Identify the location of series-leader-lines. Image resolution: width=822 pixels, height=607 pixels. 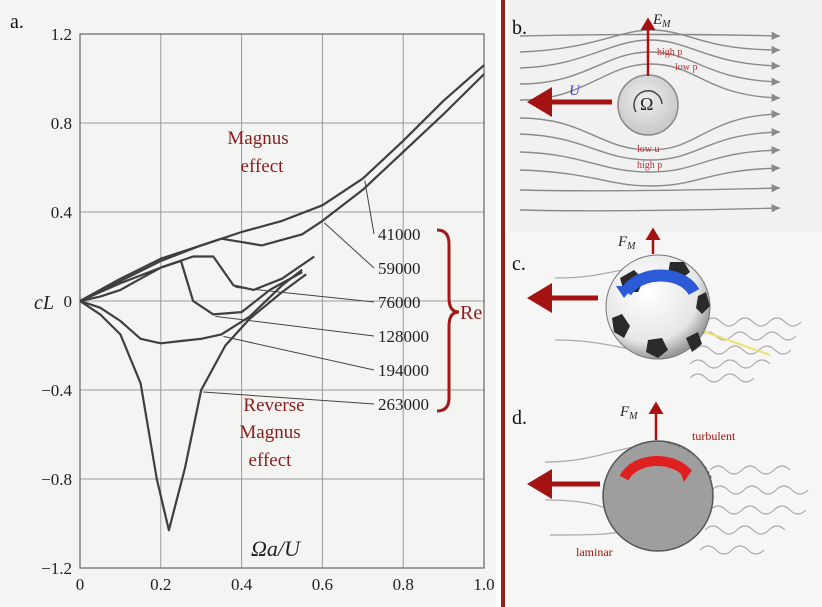
(289, 292).